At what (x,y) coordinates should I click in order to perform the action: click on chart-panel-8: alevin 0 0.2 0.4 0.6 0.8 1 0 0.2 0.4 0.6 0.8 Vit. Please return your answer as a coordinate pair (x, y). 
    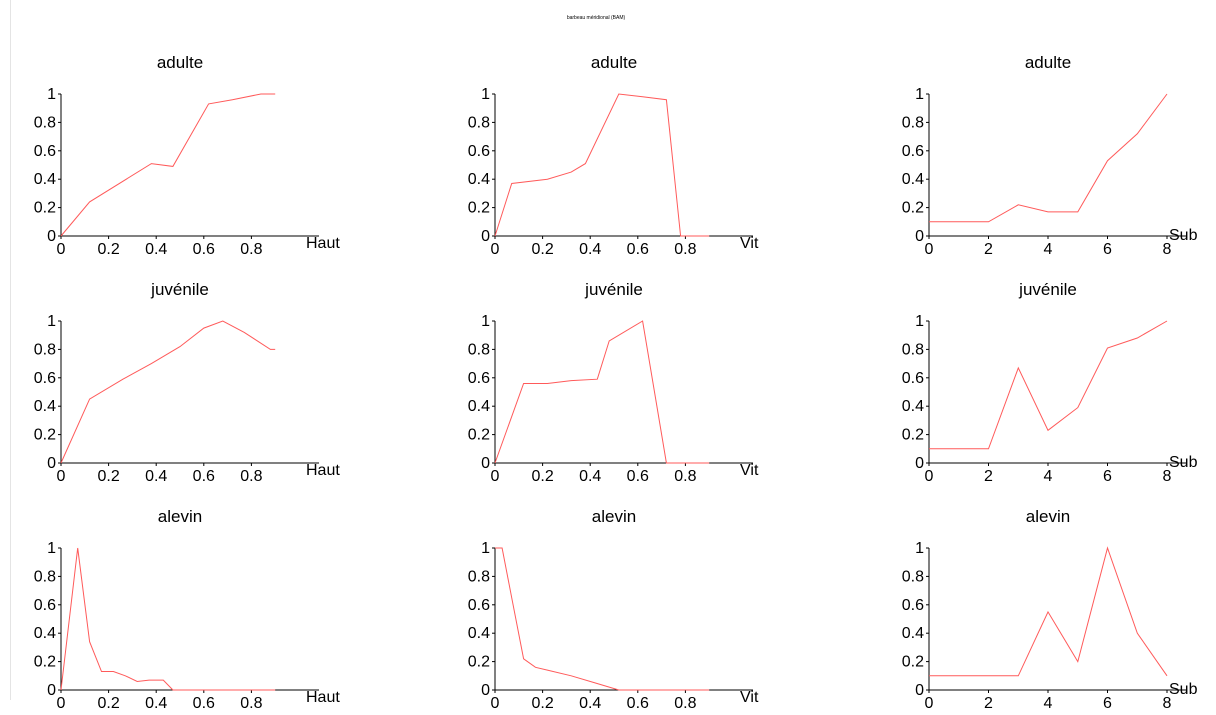
    Looking at the image, I should click on (613, 609).